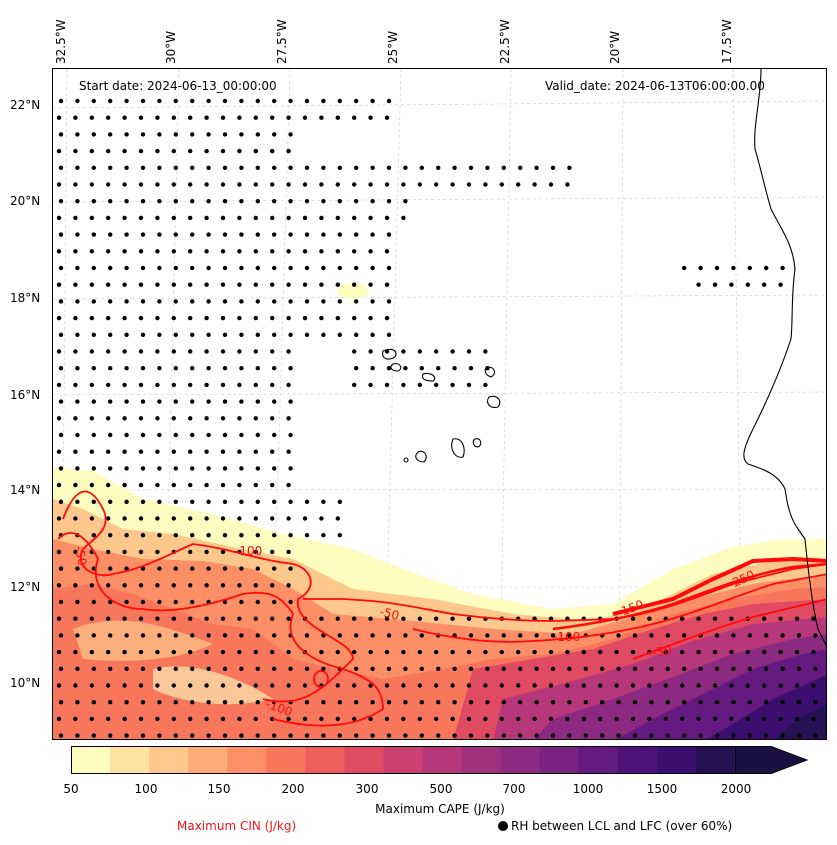 The width and height of the screenshot is (837, 845). I want to click on lat-label-20n: 20°N, so click(25, 201).